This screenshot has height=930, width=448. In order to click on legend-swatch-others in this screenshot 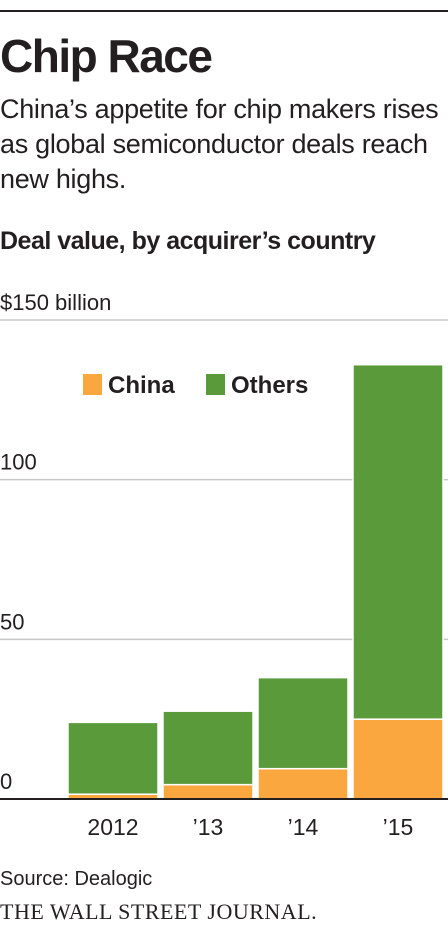, I will do `click(215, 384)`.